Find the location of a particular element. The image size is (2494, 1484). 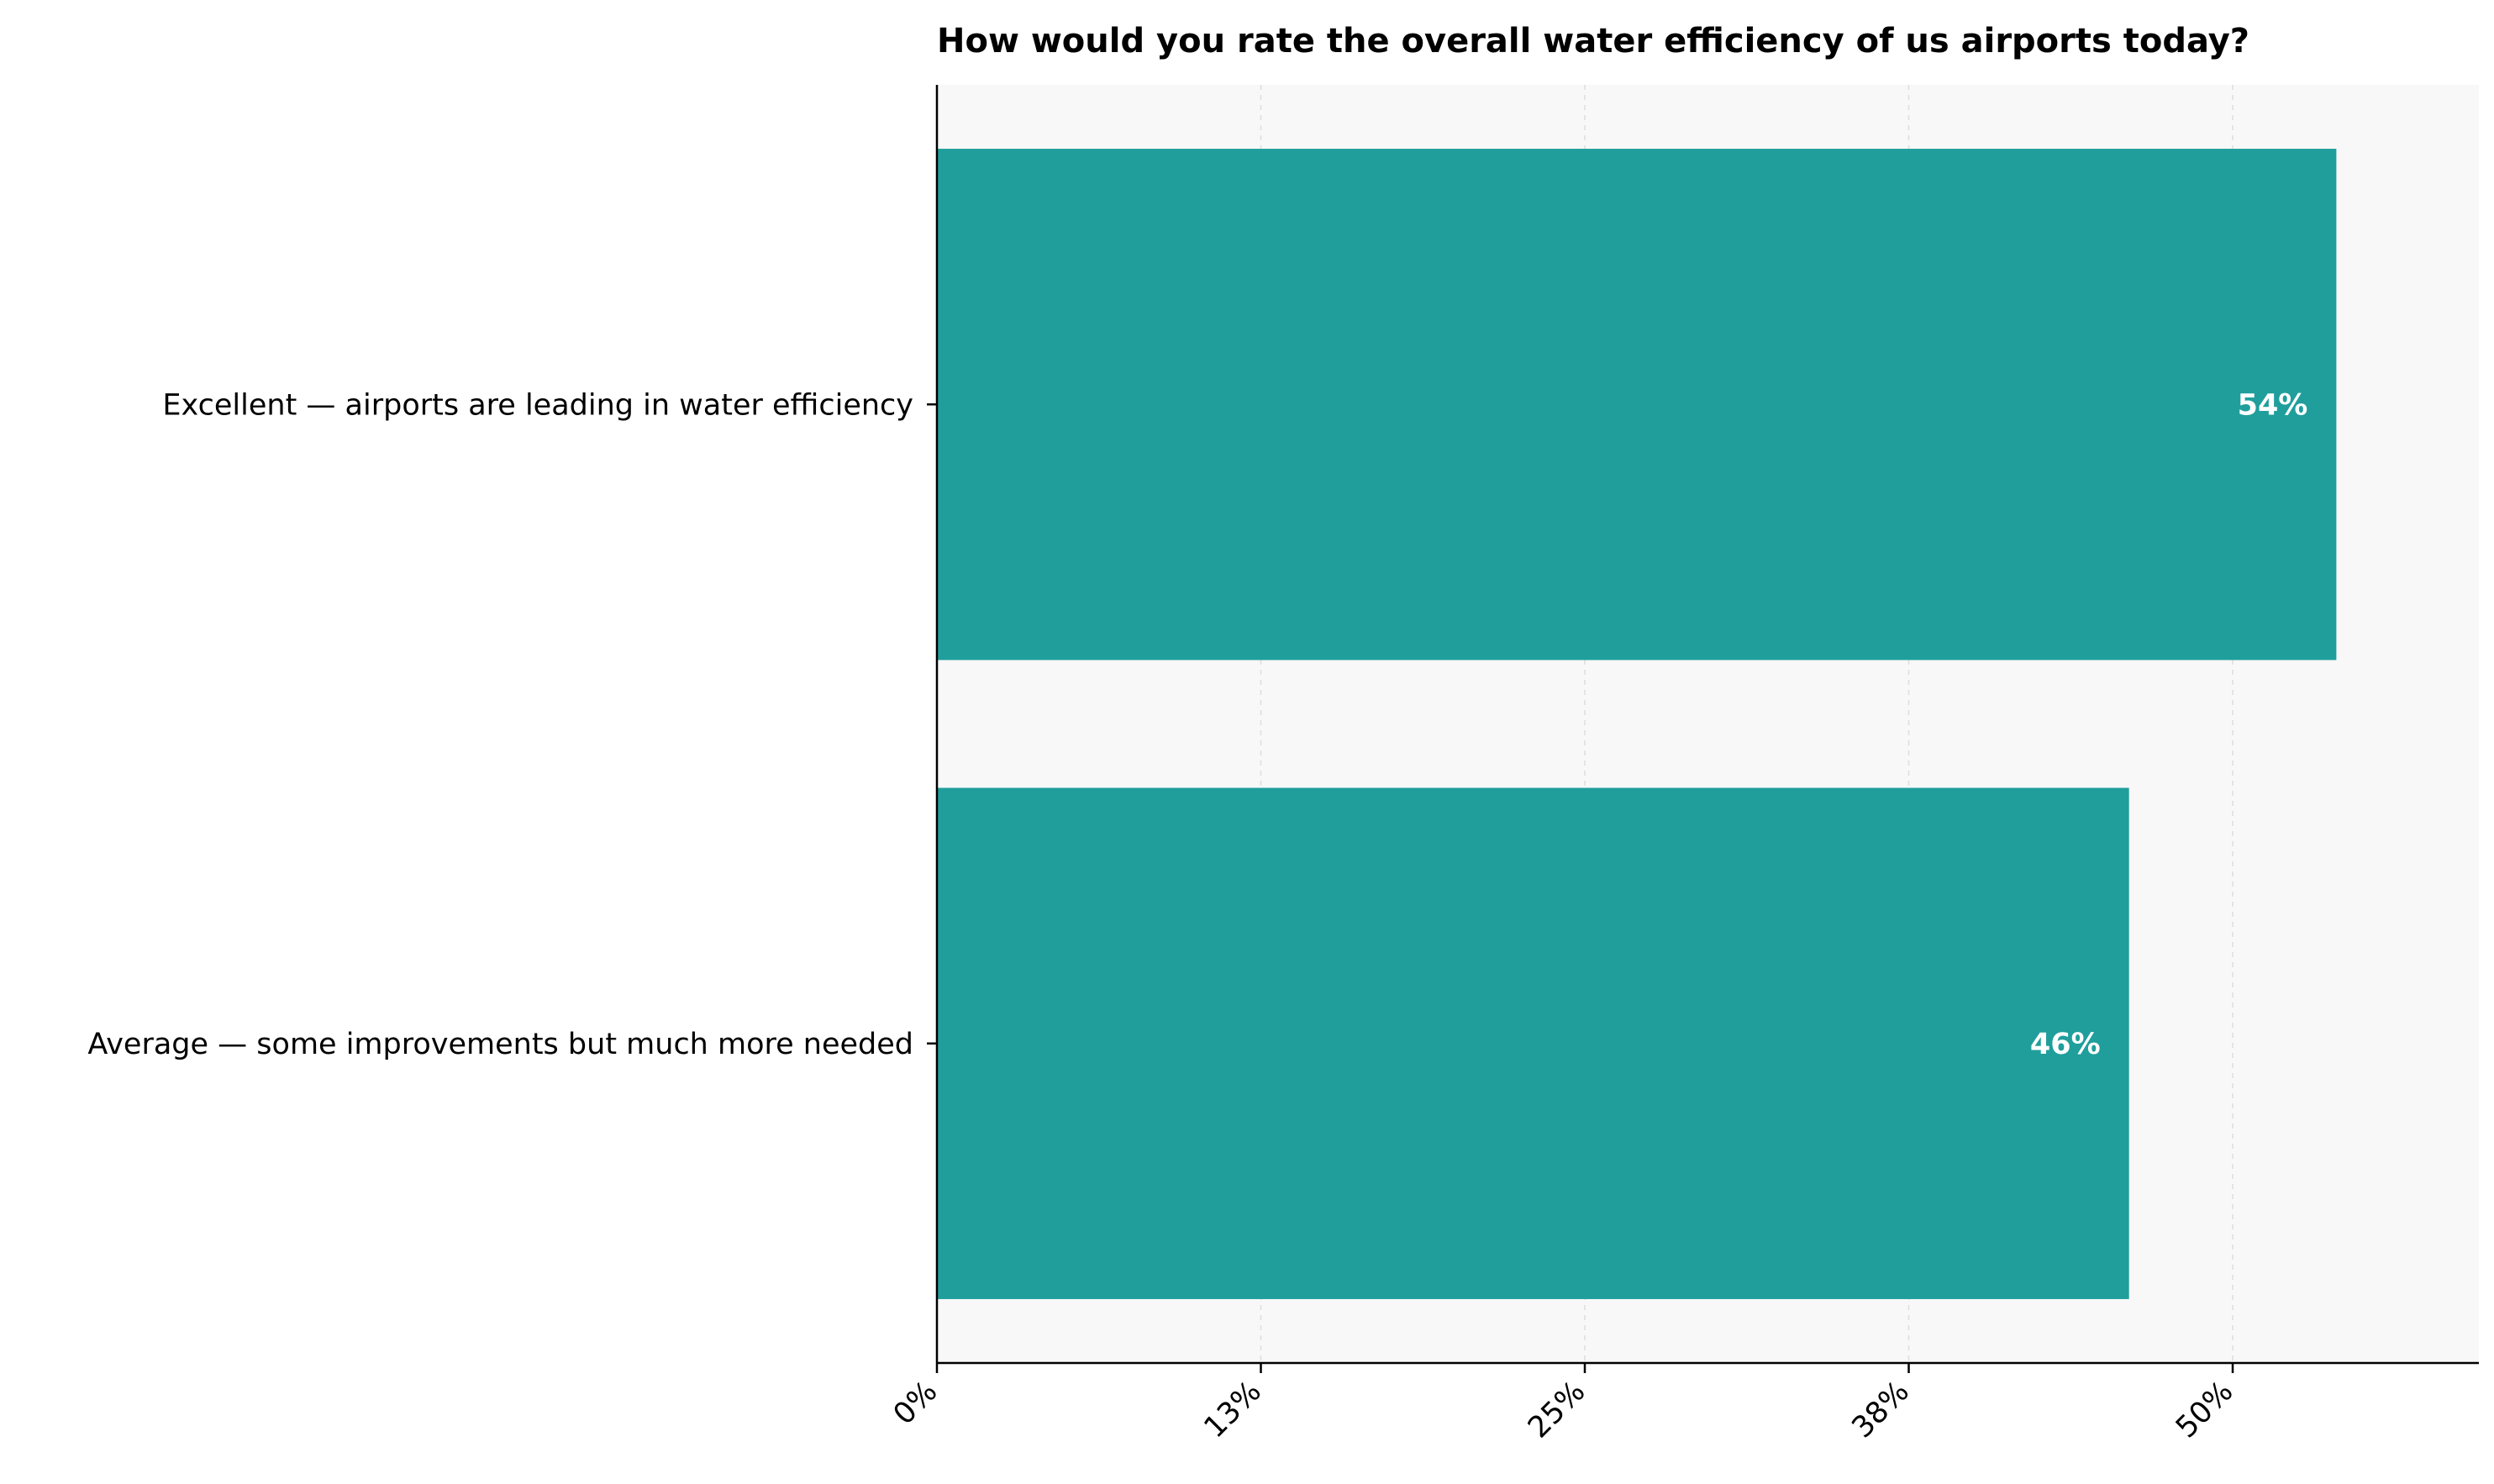

x-tick-label: 25% is located at coordinates (1557, 1410).